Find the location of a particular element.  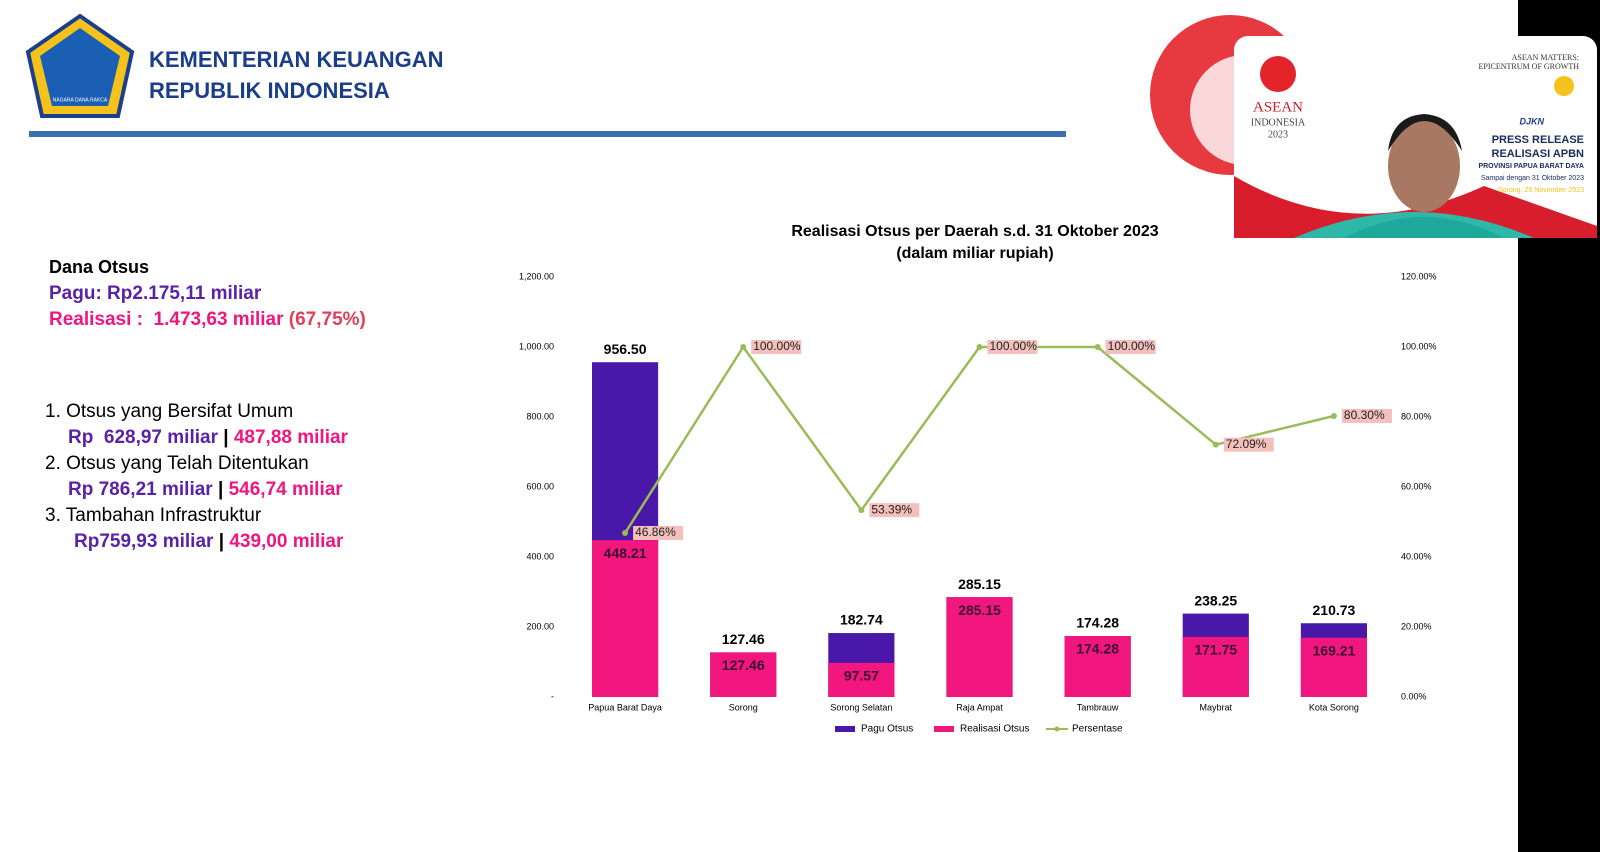

x-tick-label: Sorong Selatan is located at coordinates (861, 707).